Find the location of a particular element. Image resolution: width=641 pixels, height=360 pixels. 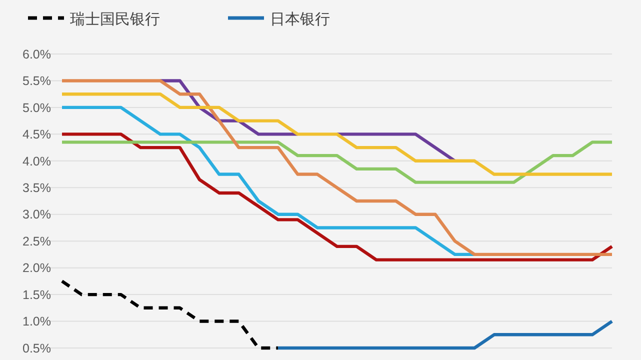

y-tick-label: 1.0% is located at coordinates (36, 321).